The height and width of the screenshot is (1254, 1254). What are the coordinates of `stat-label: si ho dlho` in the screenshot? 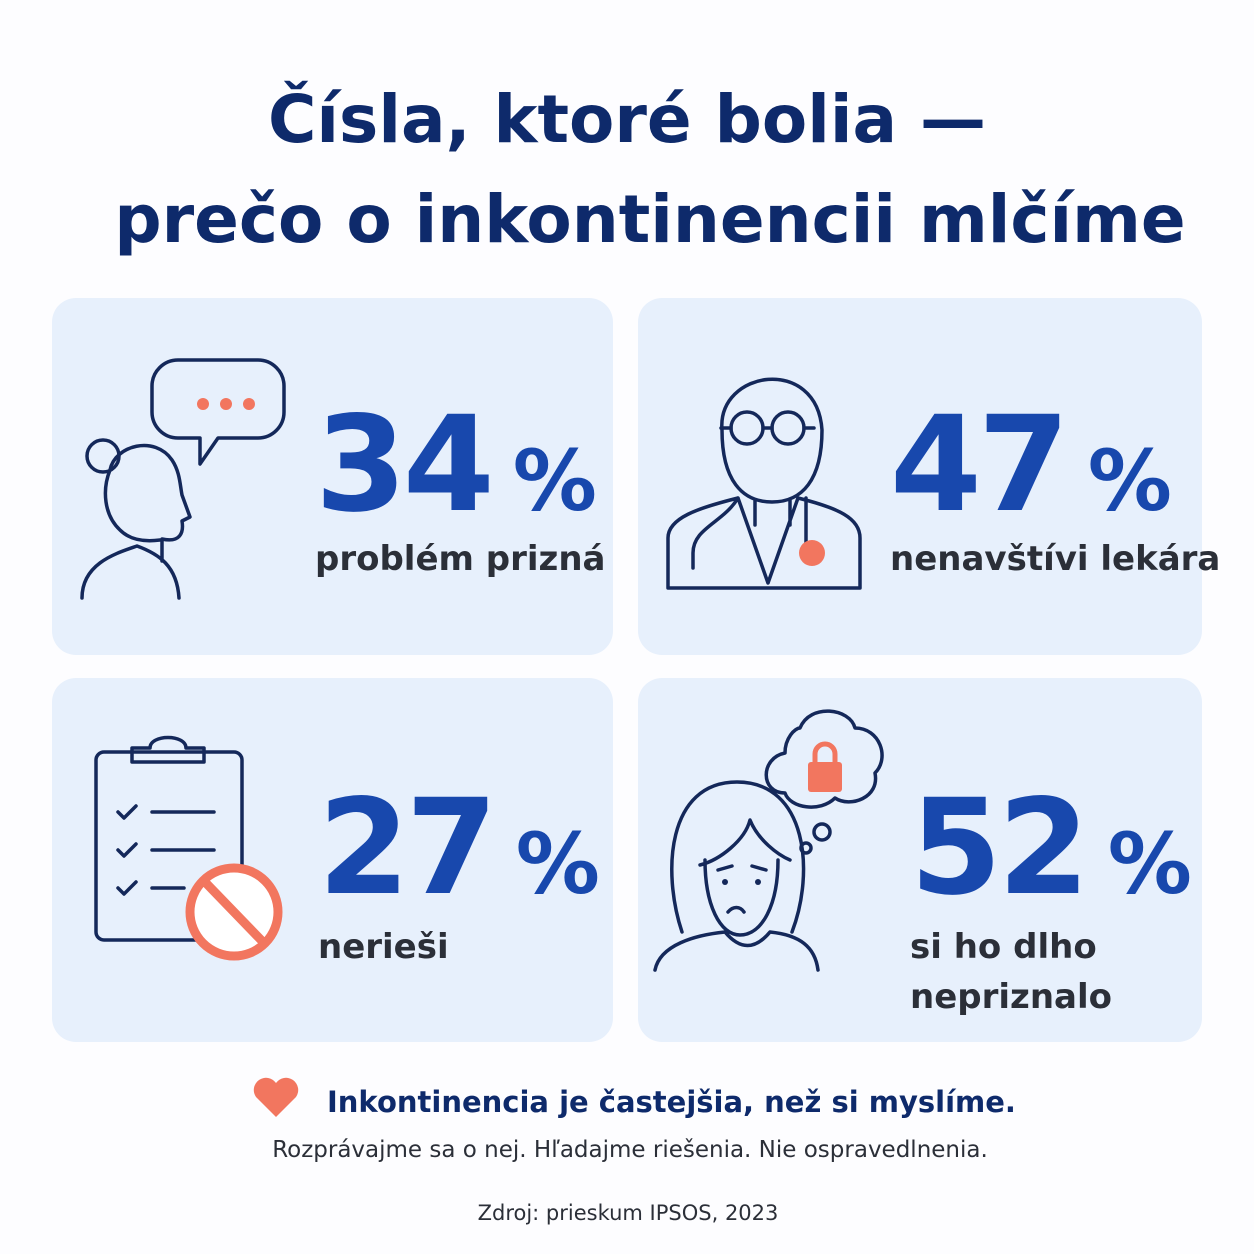 It's located at (1003, 947).